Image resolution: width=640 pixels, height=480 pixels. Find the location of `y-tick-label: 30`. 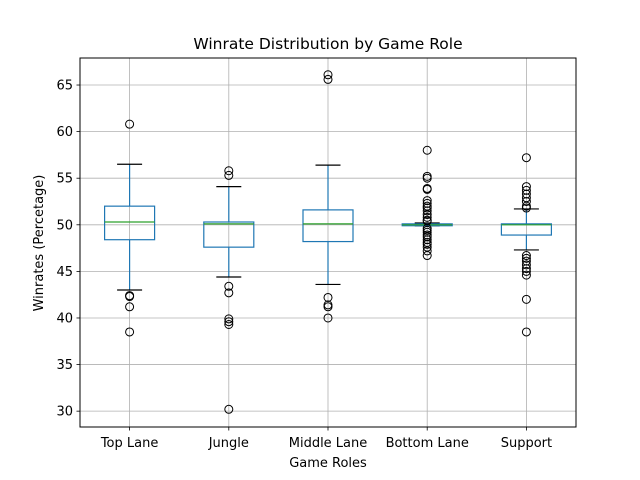

y-tick-label: 30 is located at coordinates (64, 412).